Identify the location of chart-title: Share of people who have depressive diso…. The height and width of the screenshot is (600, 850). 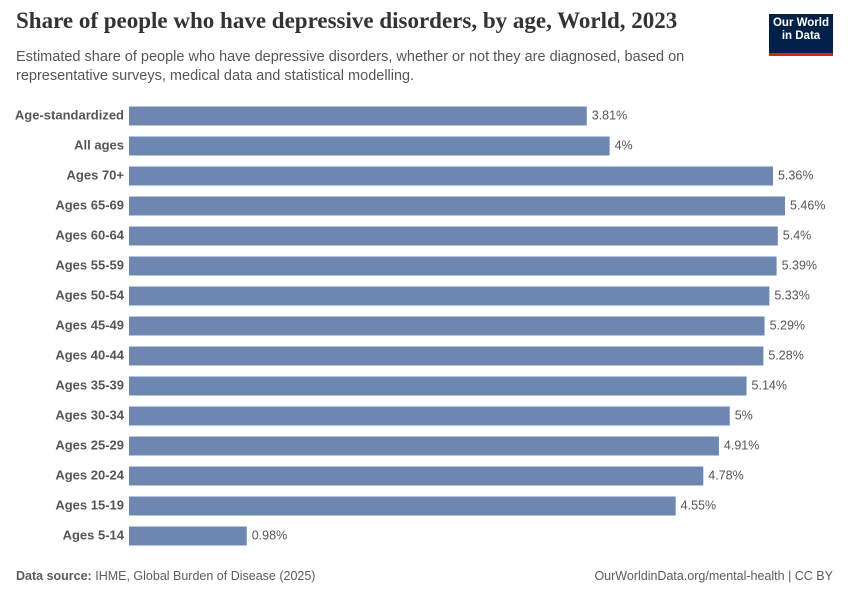
(347, 20).